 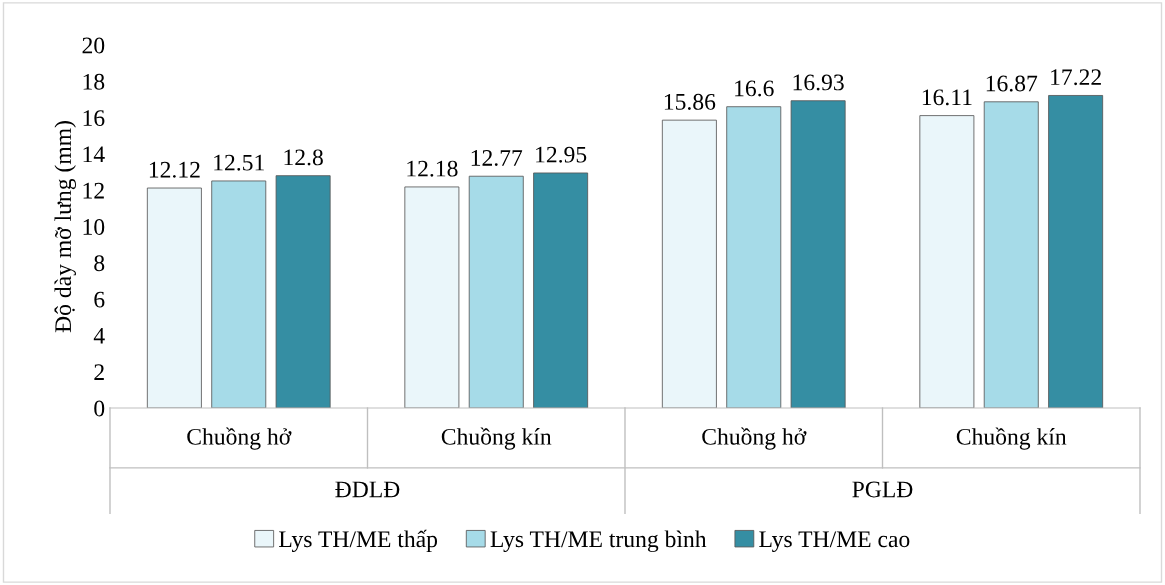 What do you see at coordinates (561, 154) in the screenshot?
I see `data-label: 12.95` at bounding box center [561, 154].